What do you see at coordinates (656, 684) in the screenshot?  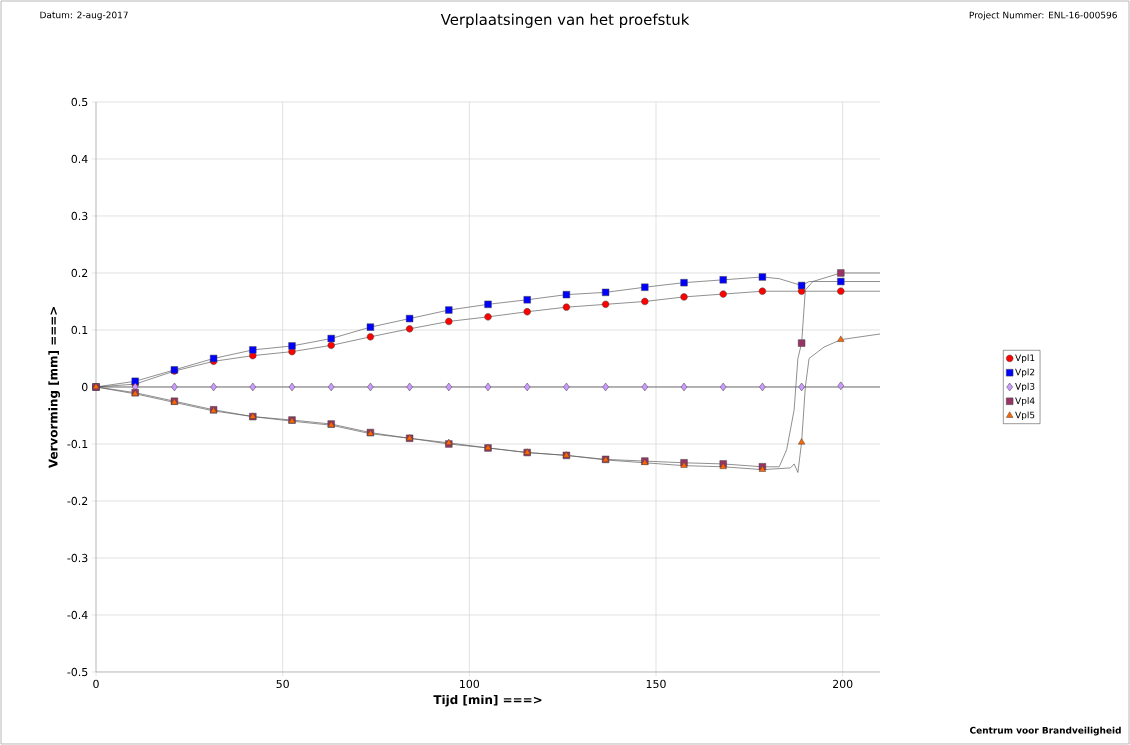 I see `x-tick-label: 150` at bounding box center [656, 684].